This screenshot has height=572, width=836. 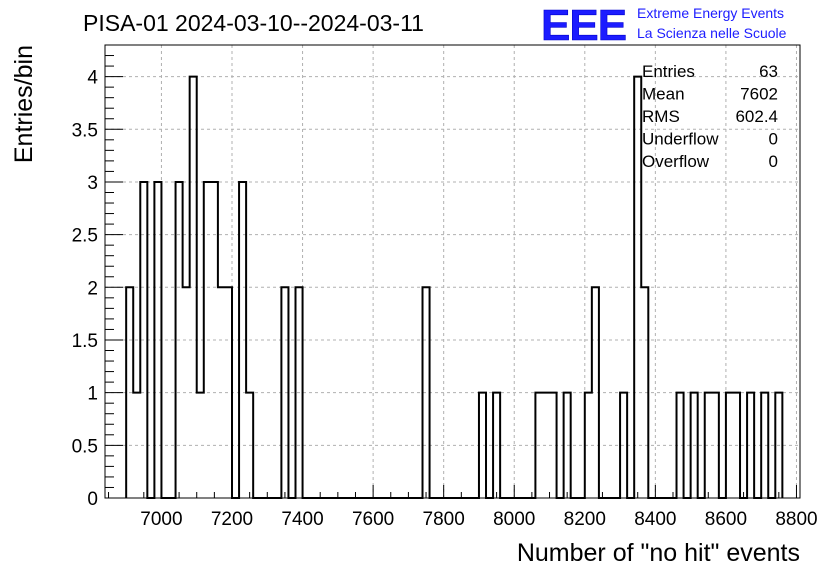 What do you see at coordinates (726, 519) in the screenshot?
I see `x-tick-label: 8600` at bounding box center [726, 519].